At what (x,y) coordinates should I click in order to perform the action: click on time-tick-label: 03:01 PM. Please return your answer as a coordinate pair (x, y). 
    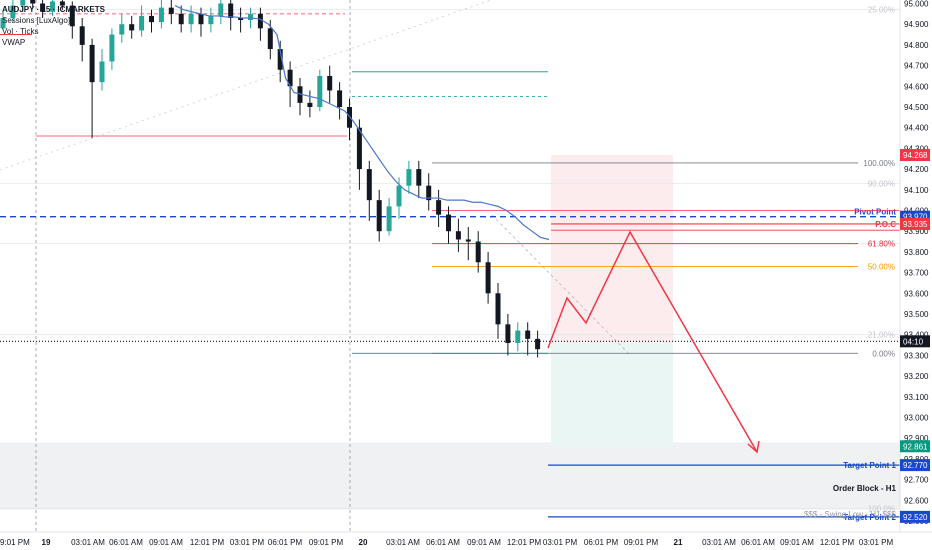
    Looking at the image, I should click on (247, 542).